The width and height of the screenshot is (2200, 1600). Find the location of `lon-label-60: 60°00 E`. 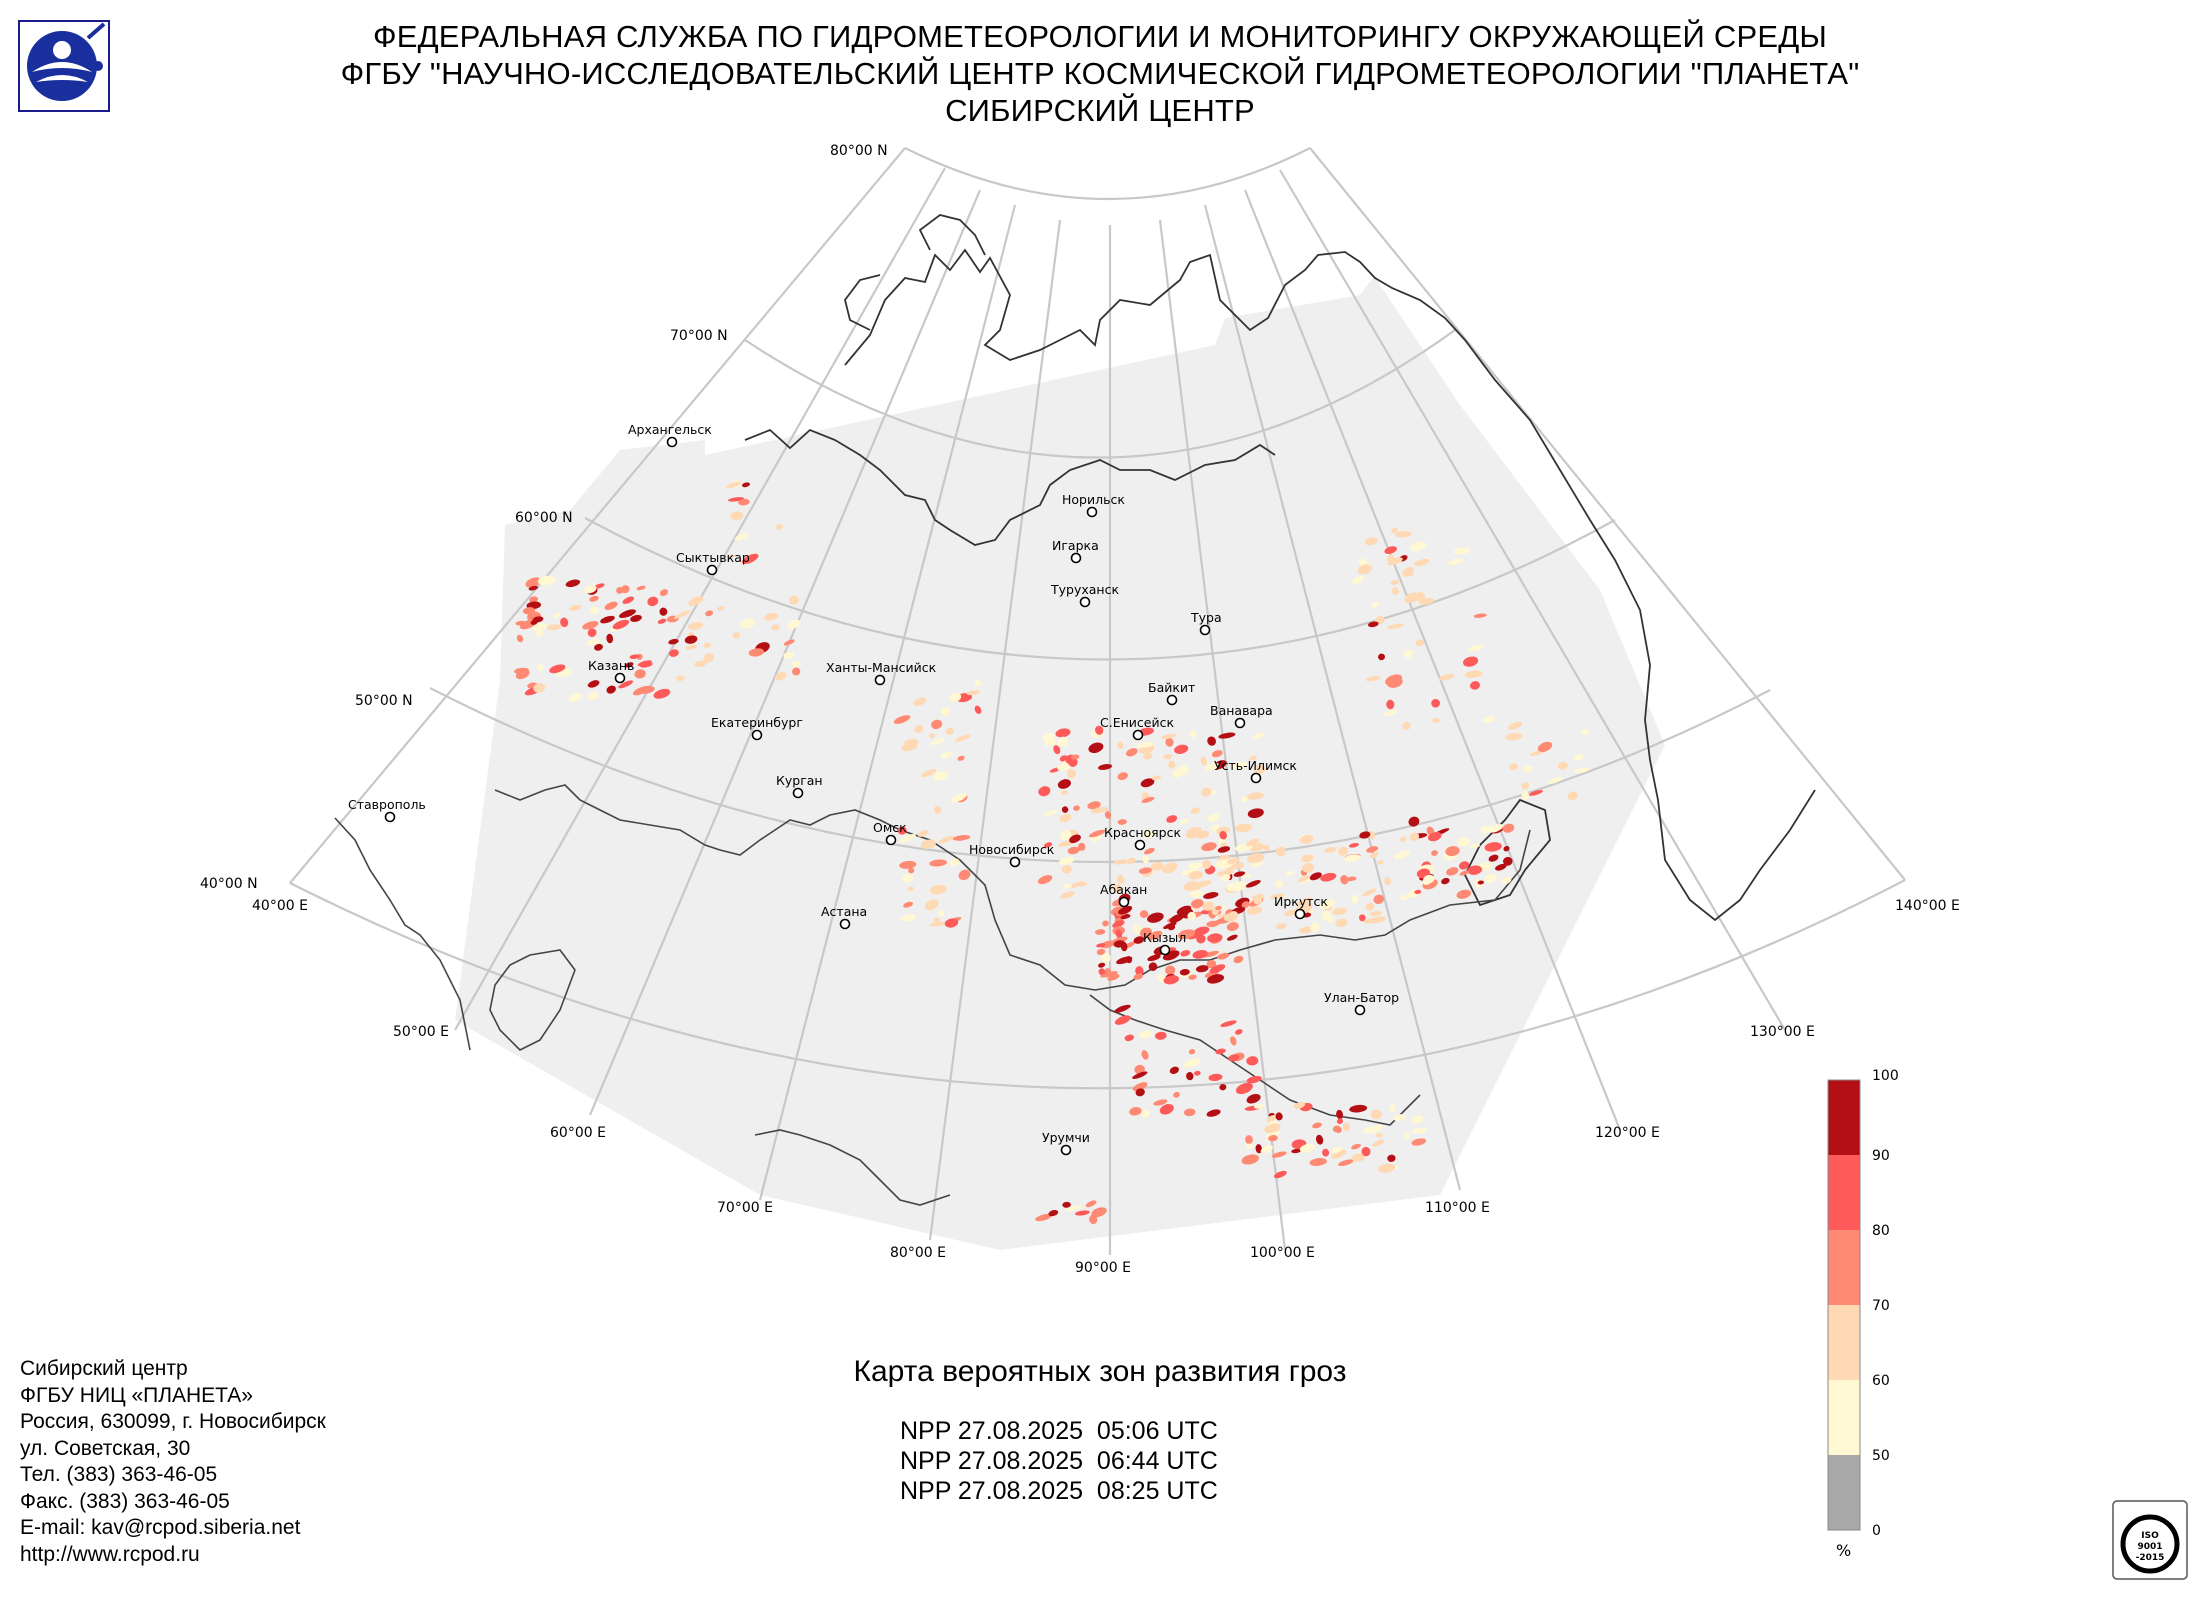

lon-label-60: 60°00 E is located at coordinates (578, 1133).